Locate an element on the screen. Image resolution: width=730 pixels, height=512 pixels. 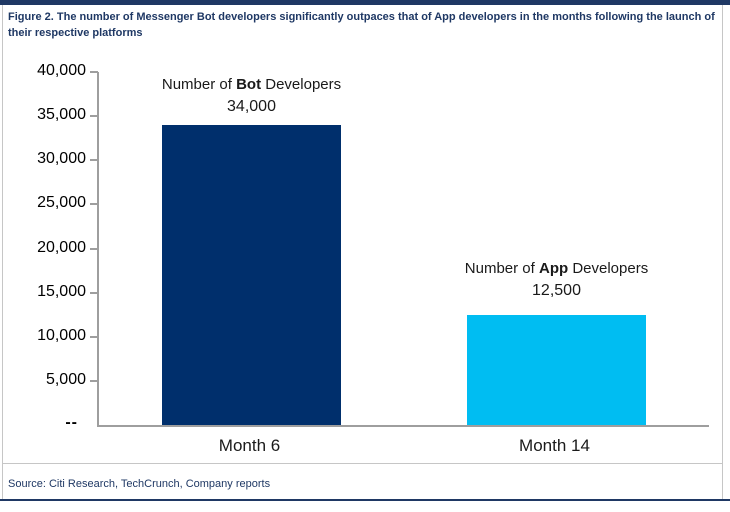
y-axis-tick-label: 15,000 is located at coordinates (61, 291).